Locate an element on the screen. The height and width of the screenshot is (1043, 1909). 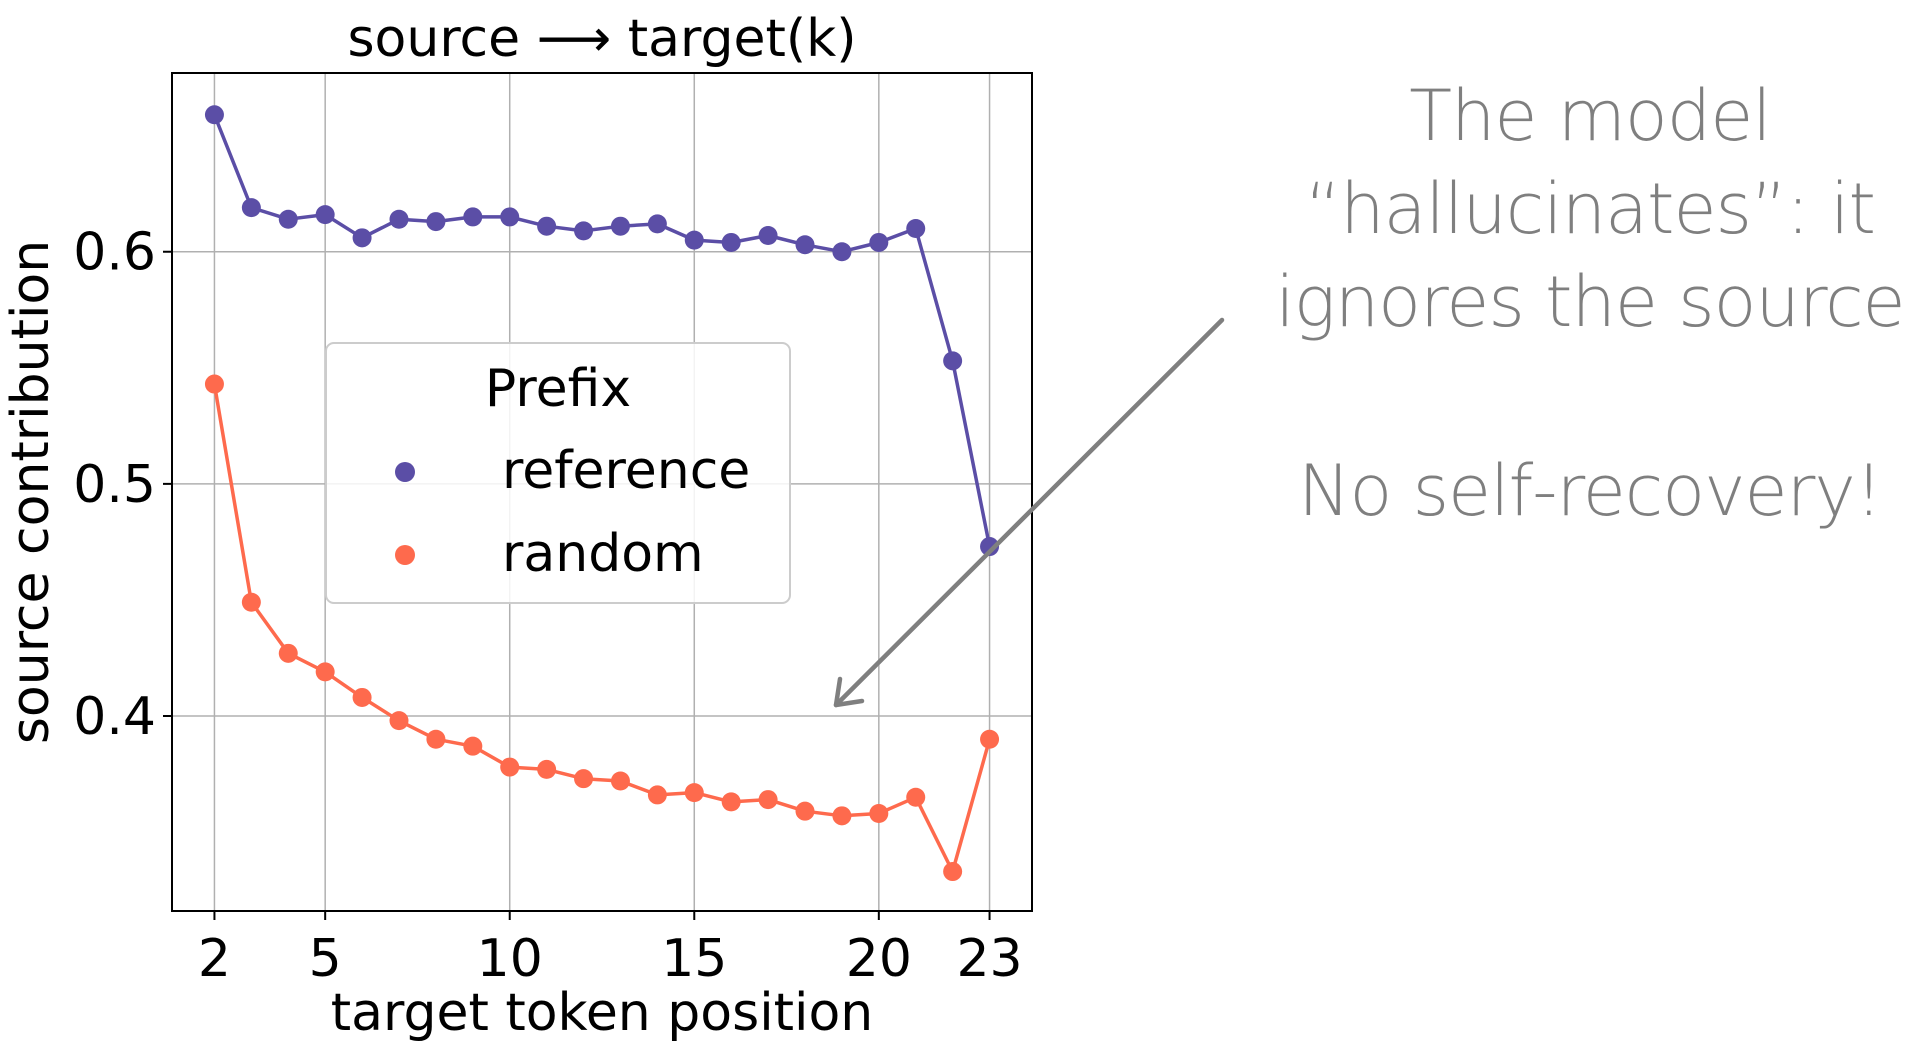
y-axis-label: source contribution is located at coordinates (31, 492).